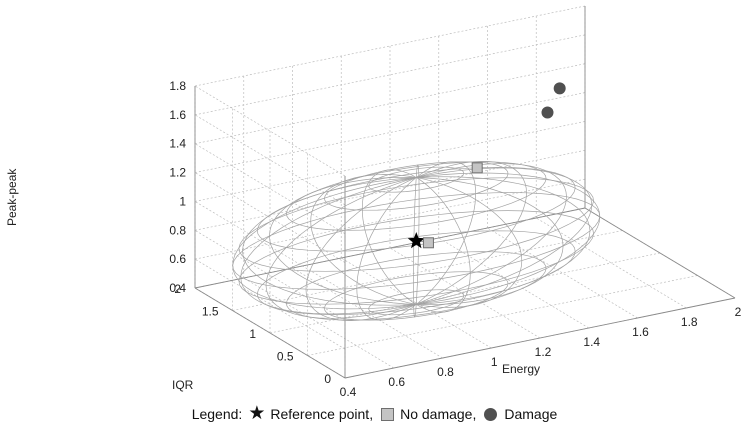  What do you see at coordinates (738, 312) in the screenshot?
I see `x-tick-label: 2` at bounding box center [738, 312].